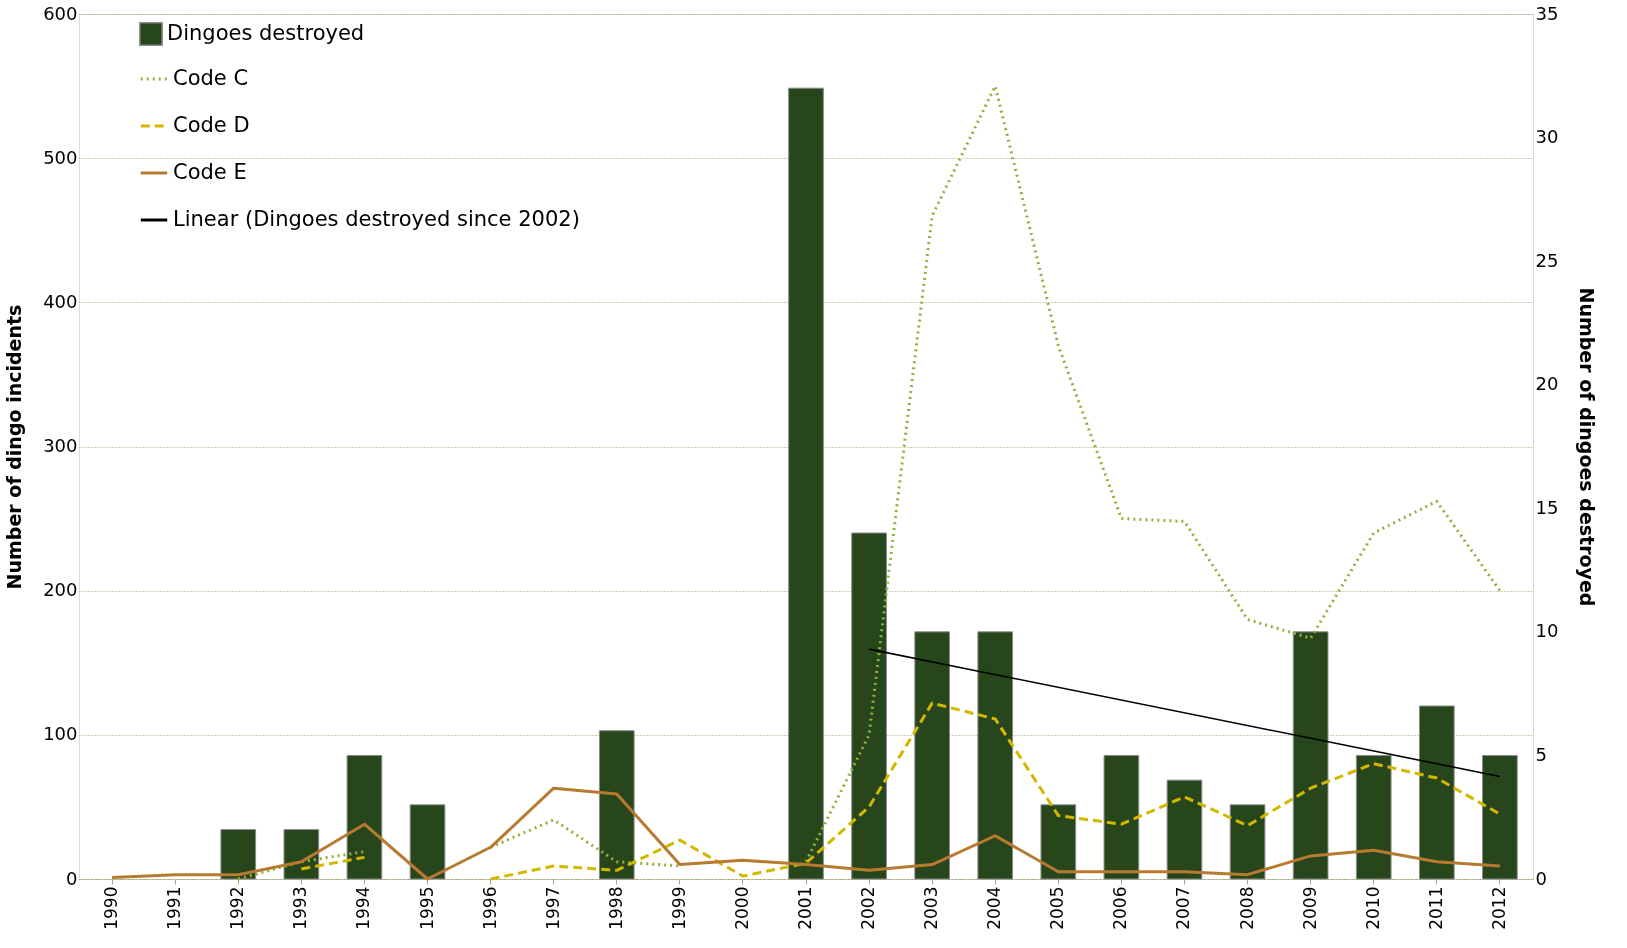  What do you see at coordinates (60, 445) in the screenshot?
I see `y-tick-label: 300` at bounding box center [60, 445].